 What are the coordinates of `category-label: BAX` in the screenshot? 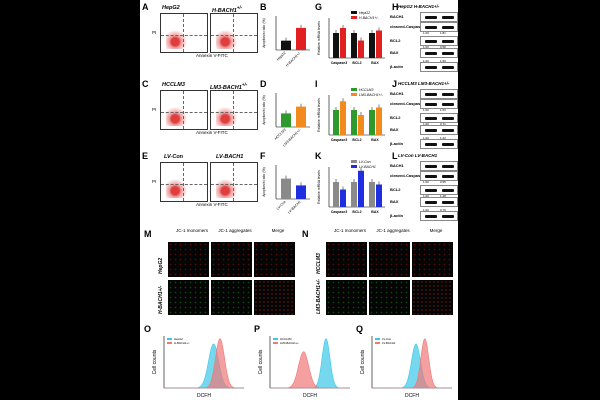 It's located at (375, 63).